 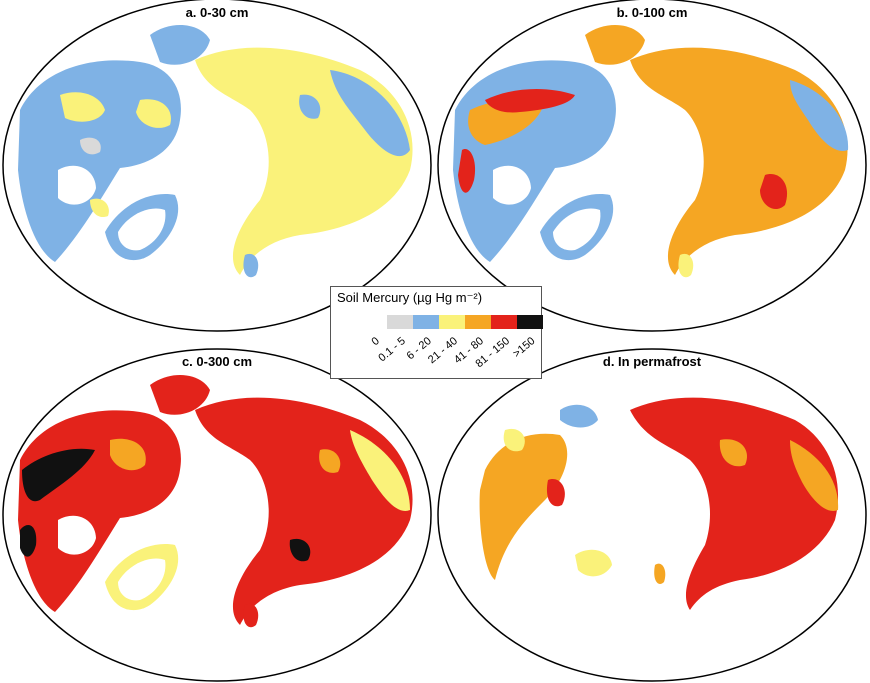 I want to click on canada-blue, so click(x=579, y=416).